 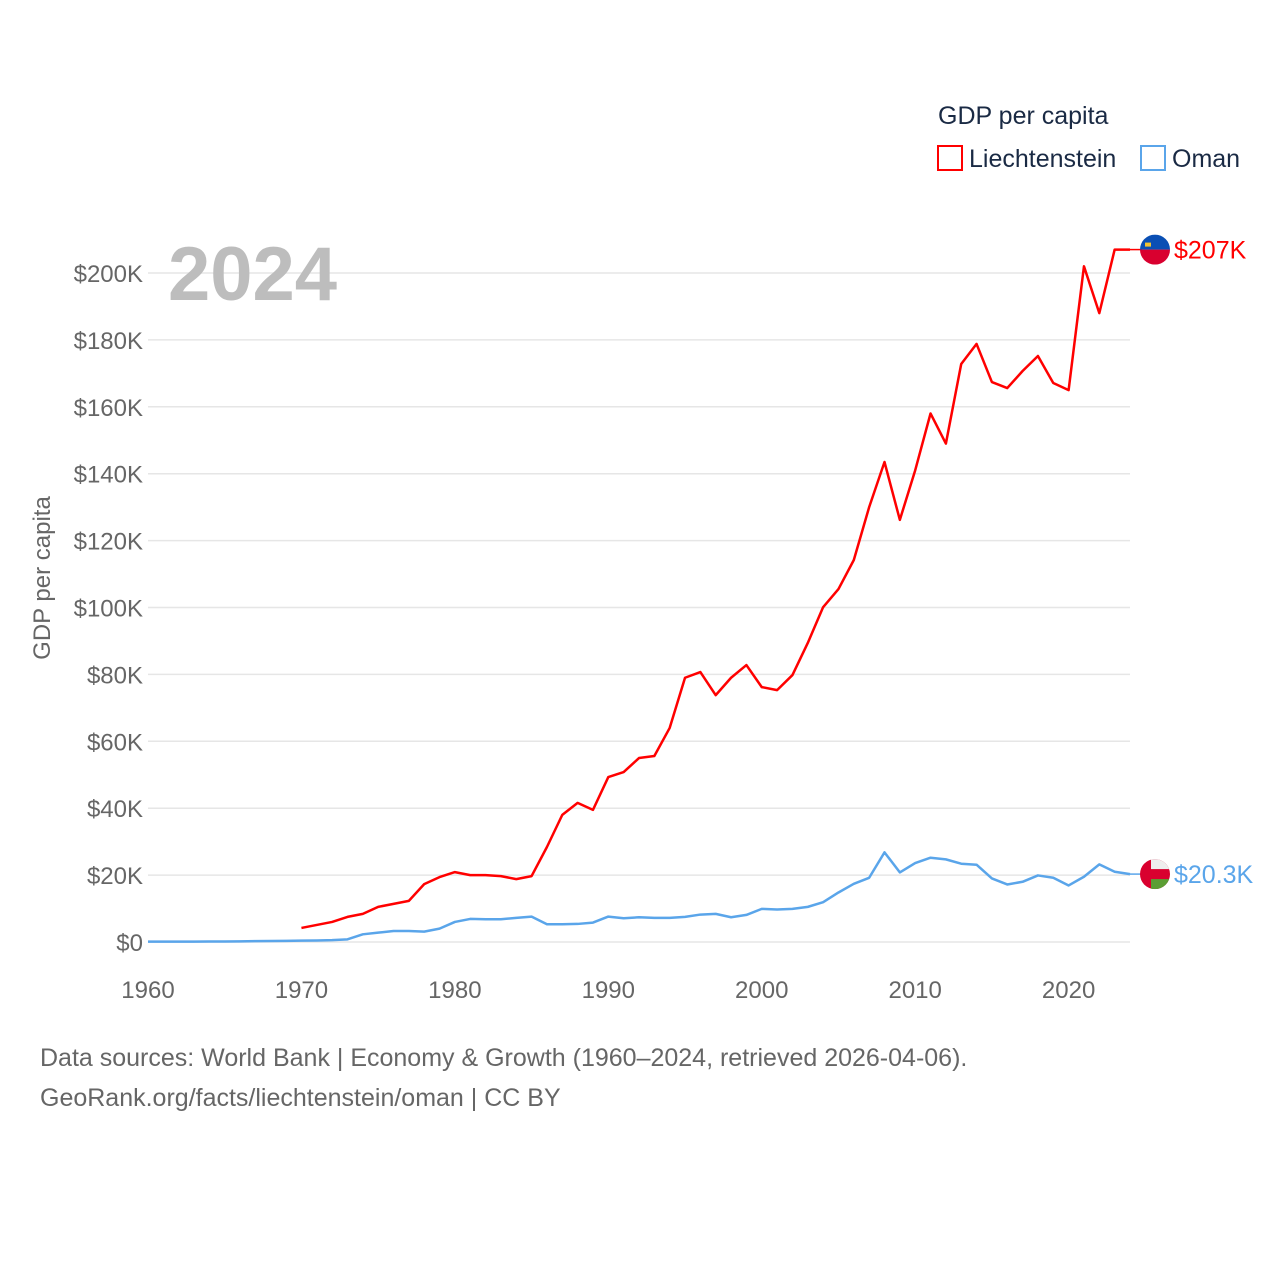 I want to click on x-axis: 1960 1970 1980 1990 2000 2010 2020, so click(x=608, y=990).